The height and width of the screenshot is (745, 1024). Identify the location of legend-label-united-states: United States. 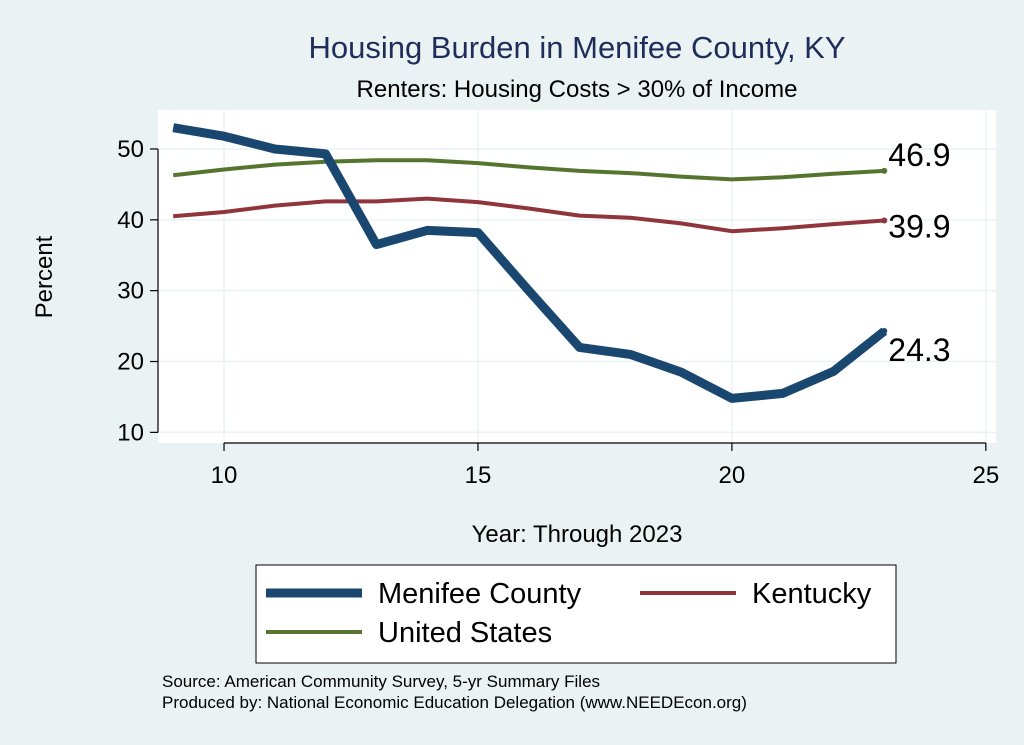
(465, 633).